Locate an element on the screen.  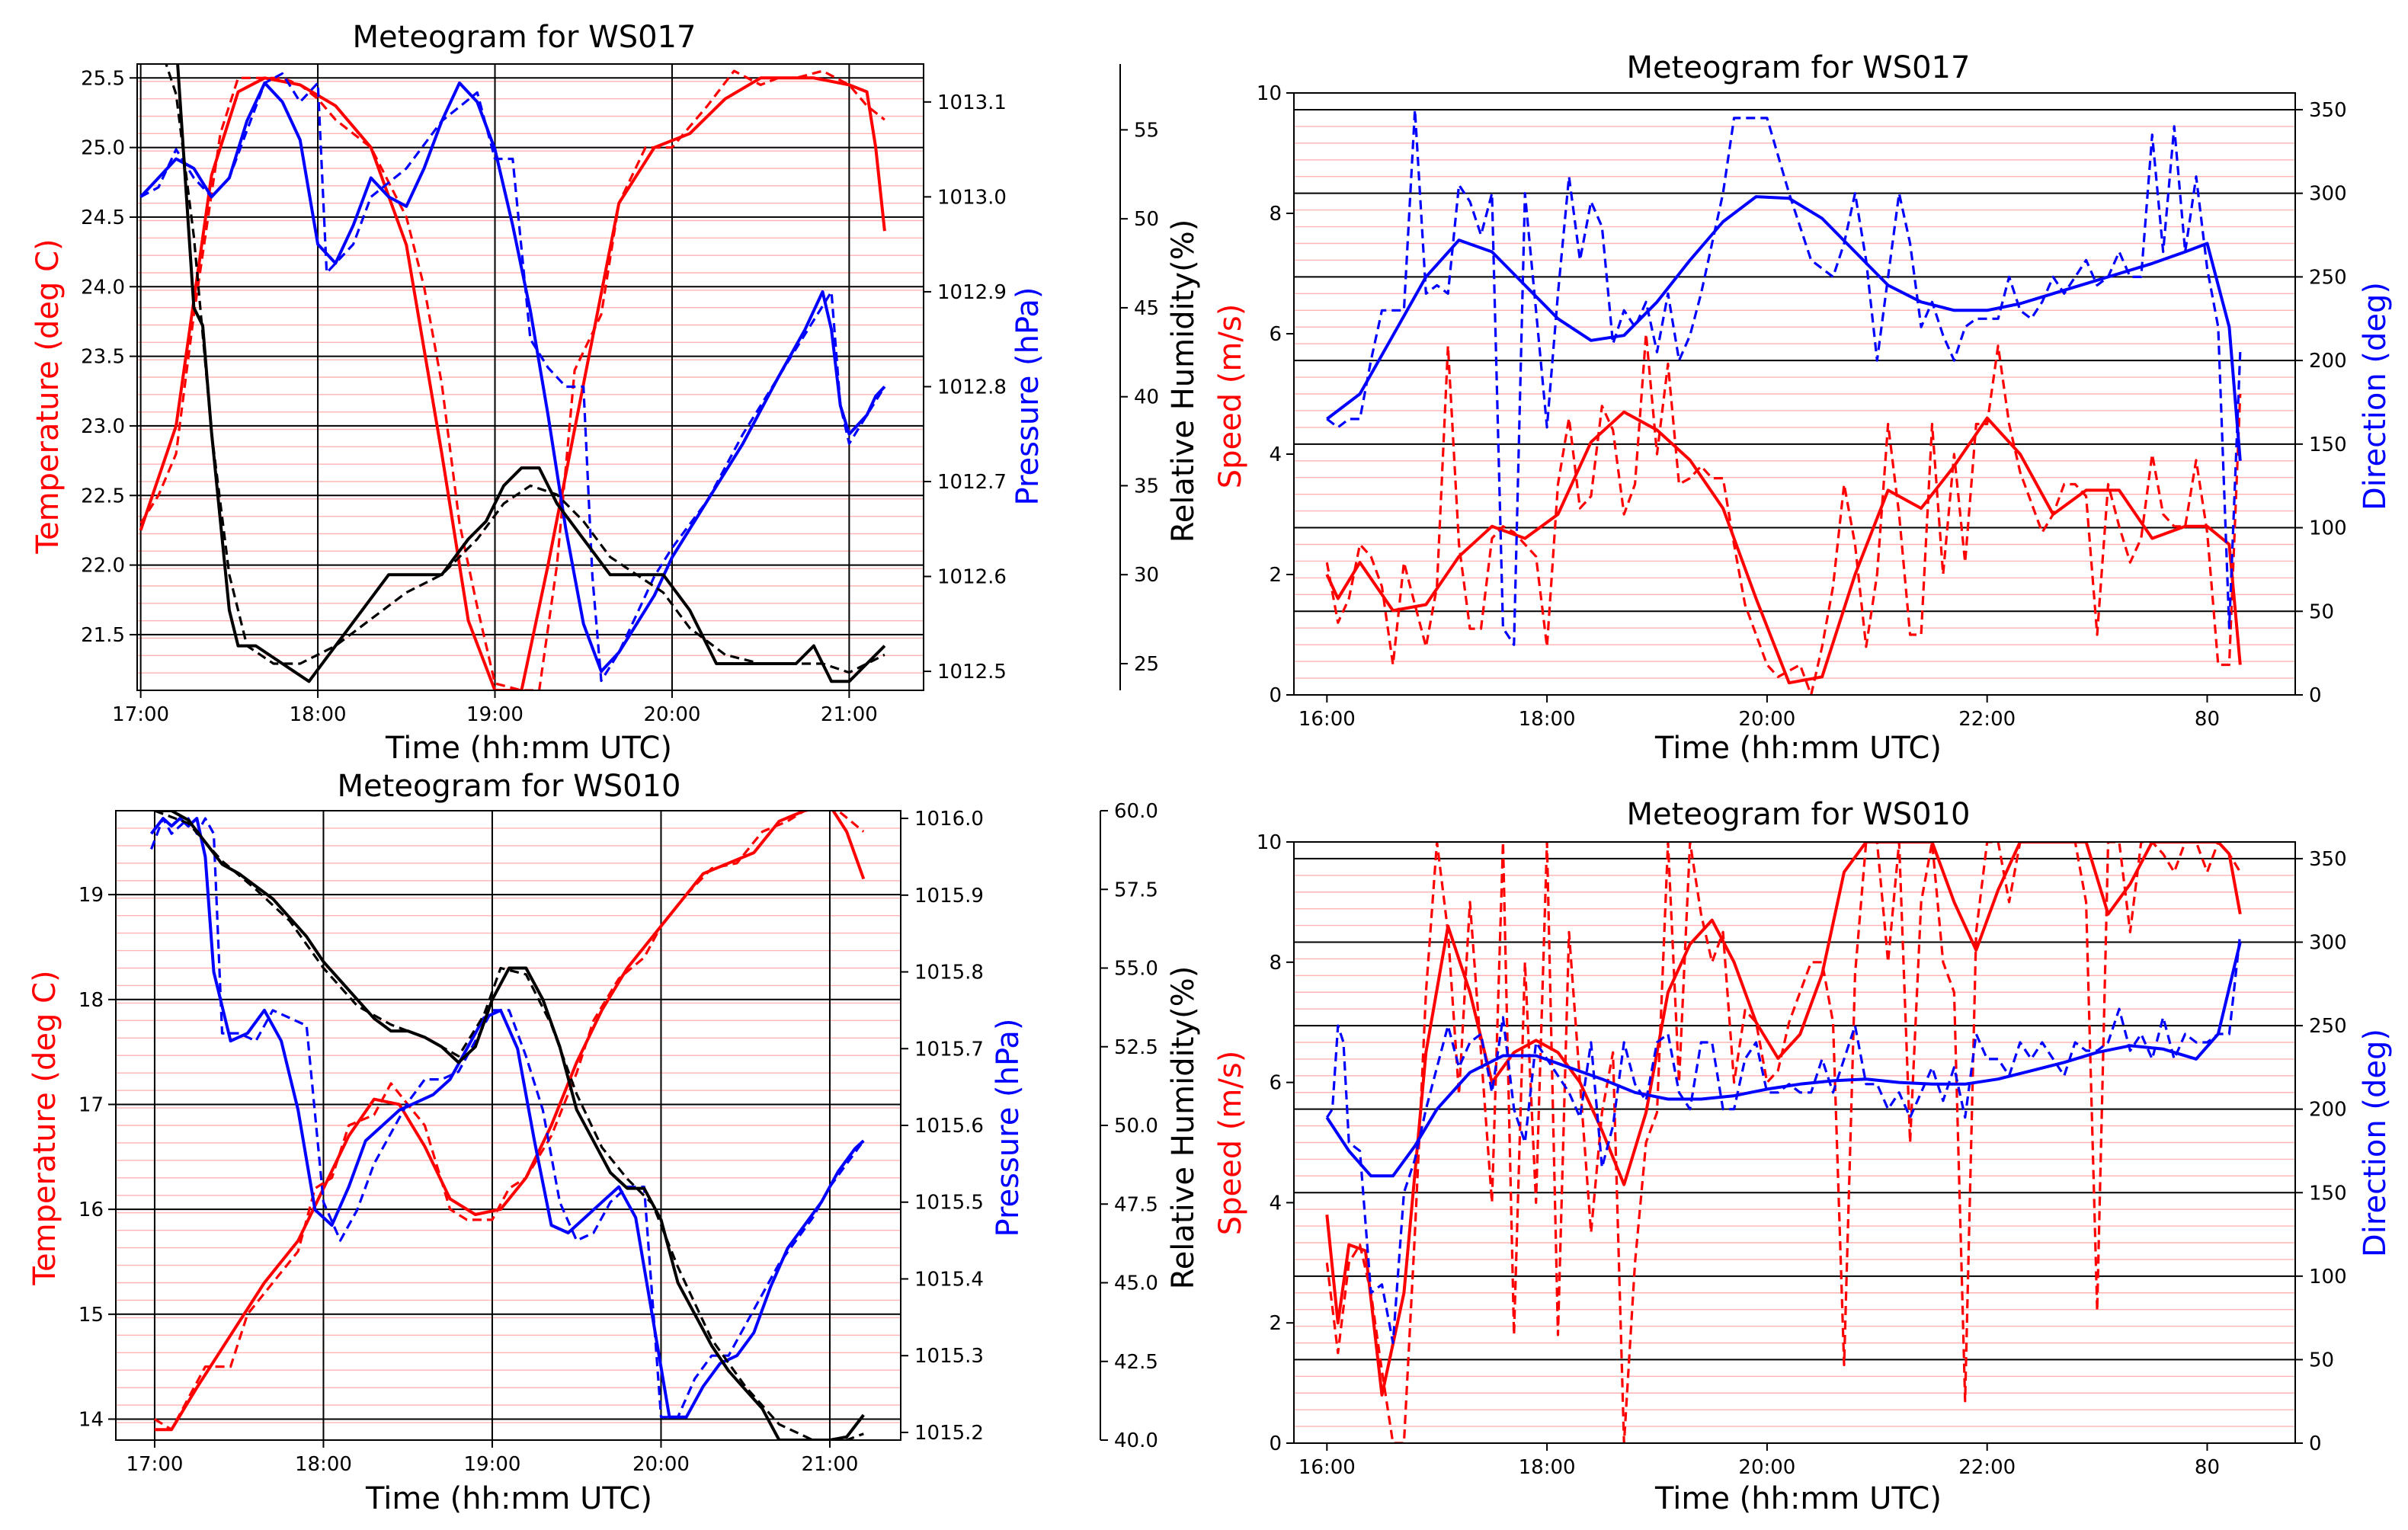
y-tick-label: 17 is located at coordinates (91, 1104).